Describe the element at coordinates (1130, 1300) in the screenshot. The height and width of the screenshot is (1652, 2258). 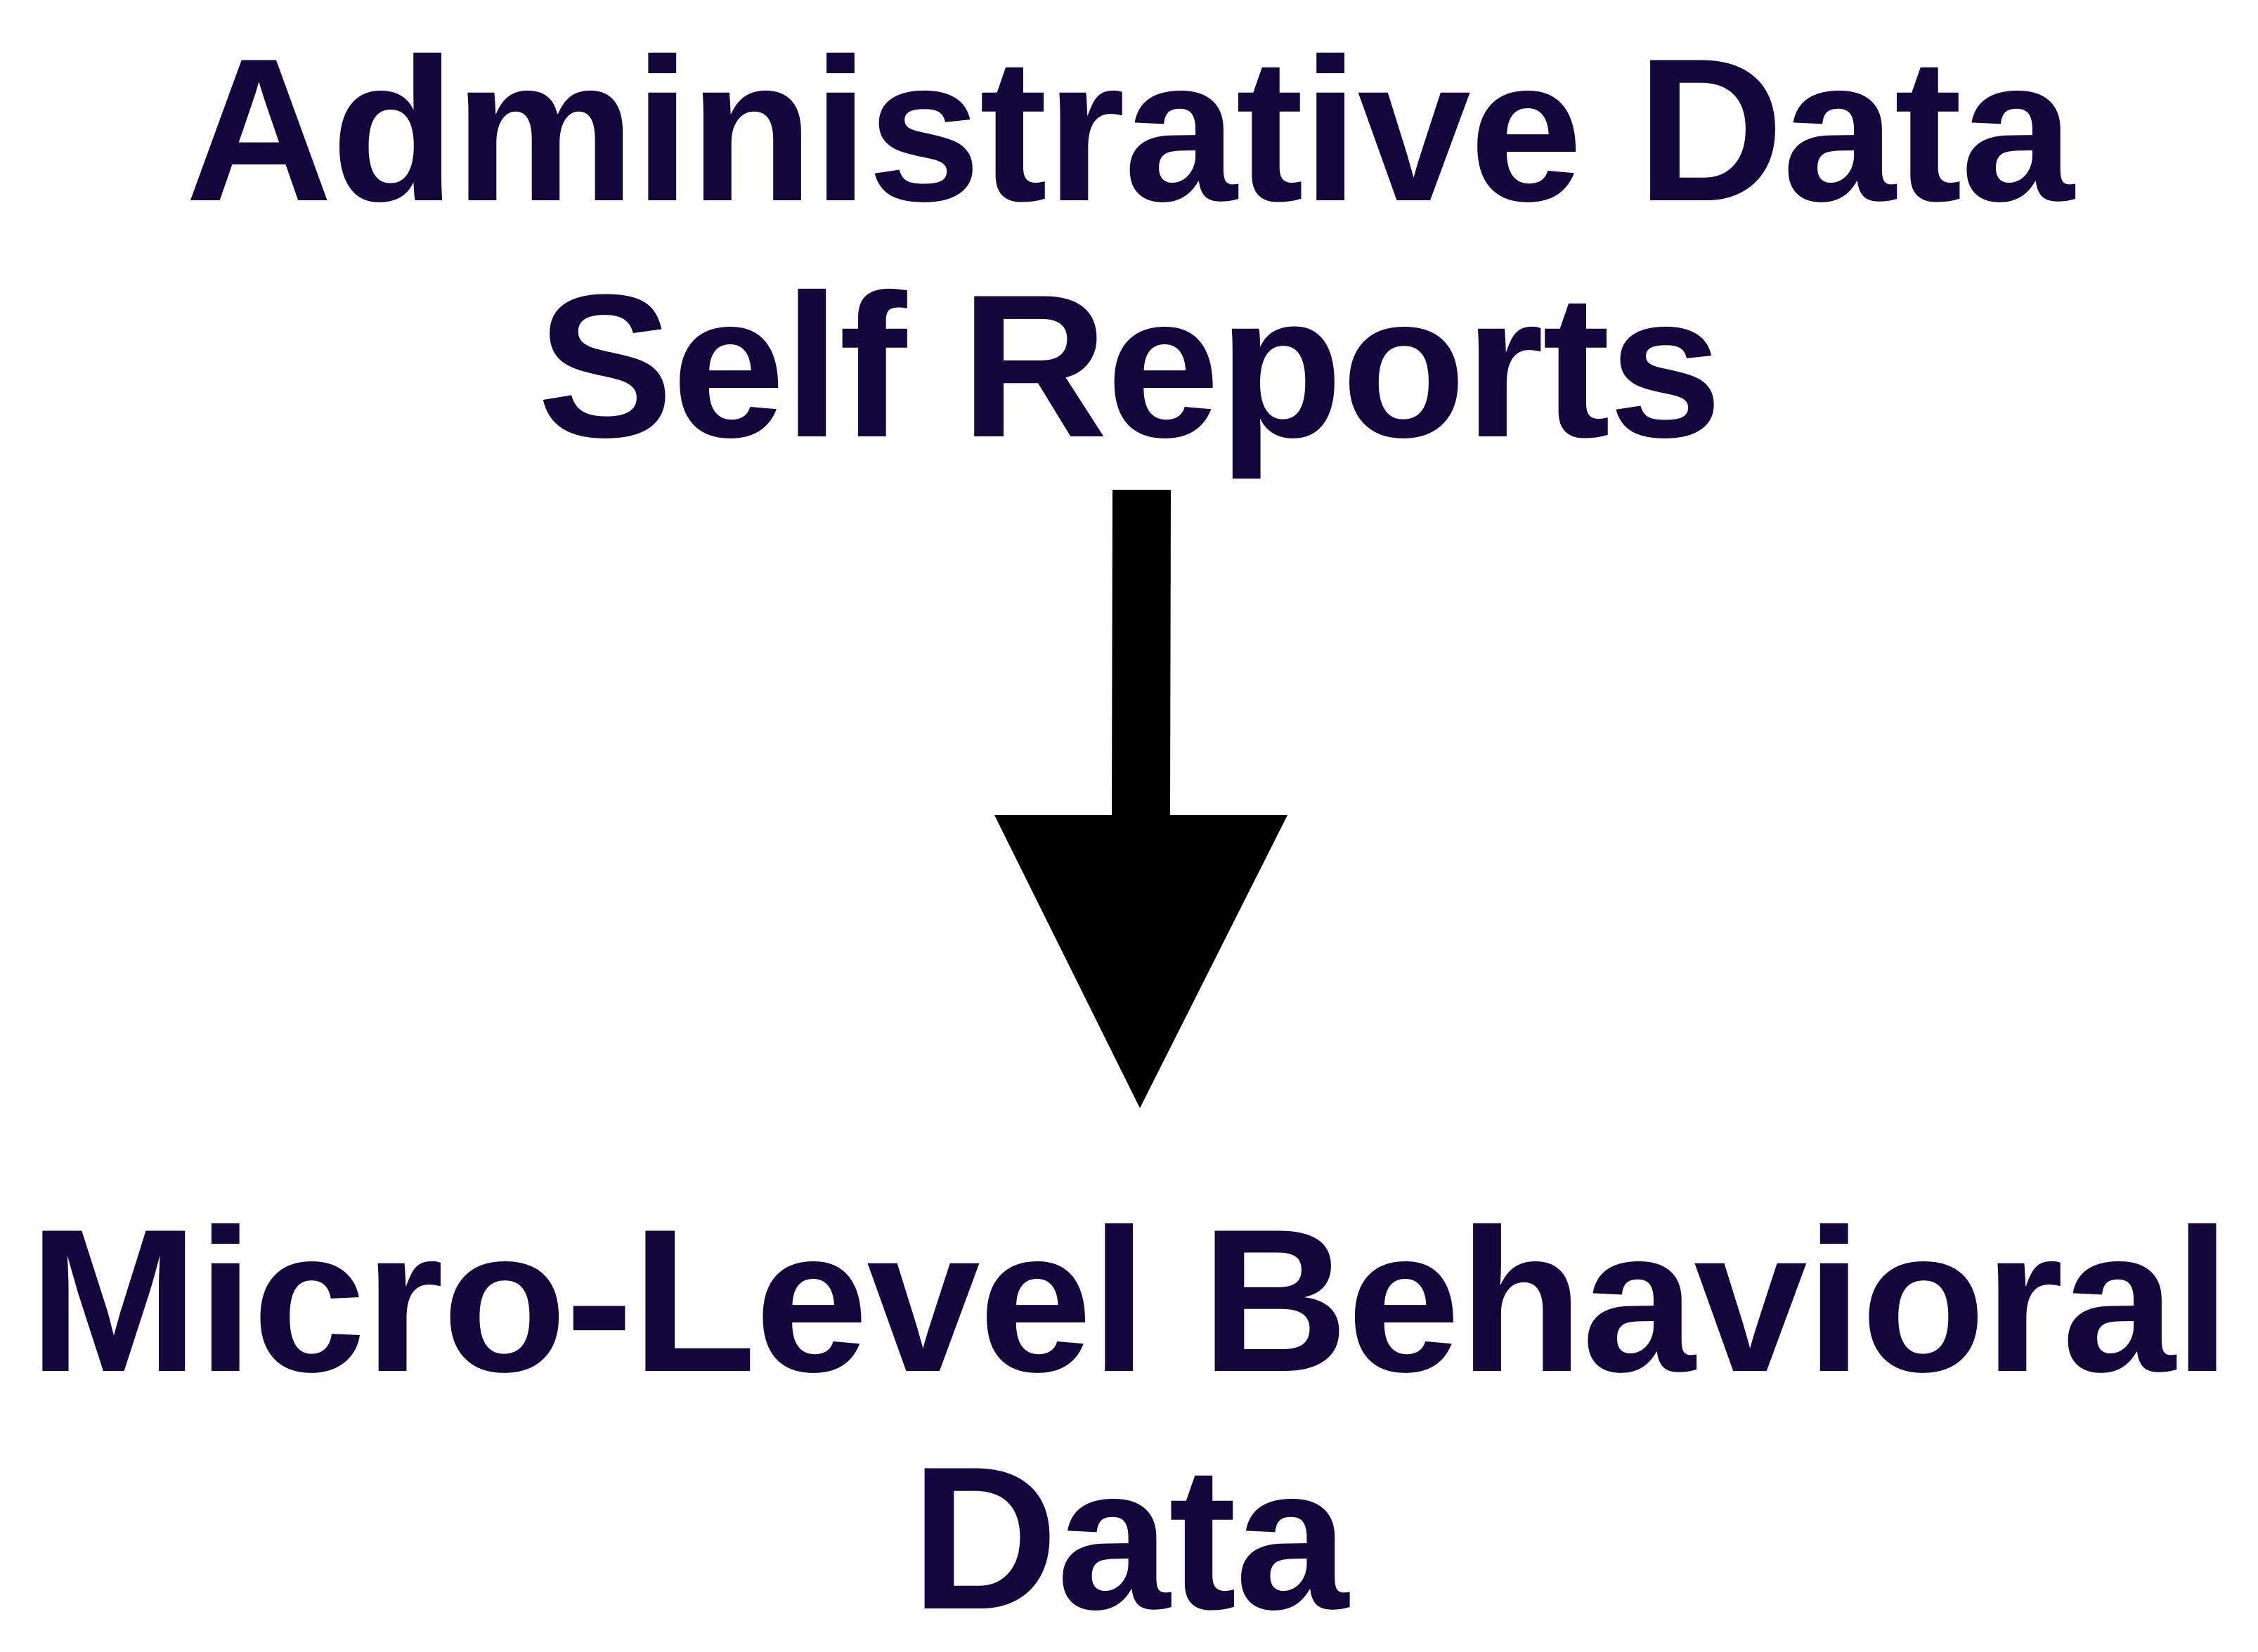
I see `target-label-micro-level-behavioral: Micro-Level Behavioral` at that location.